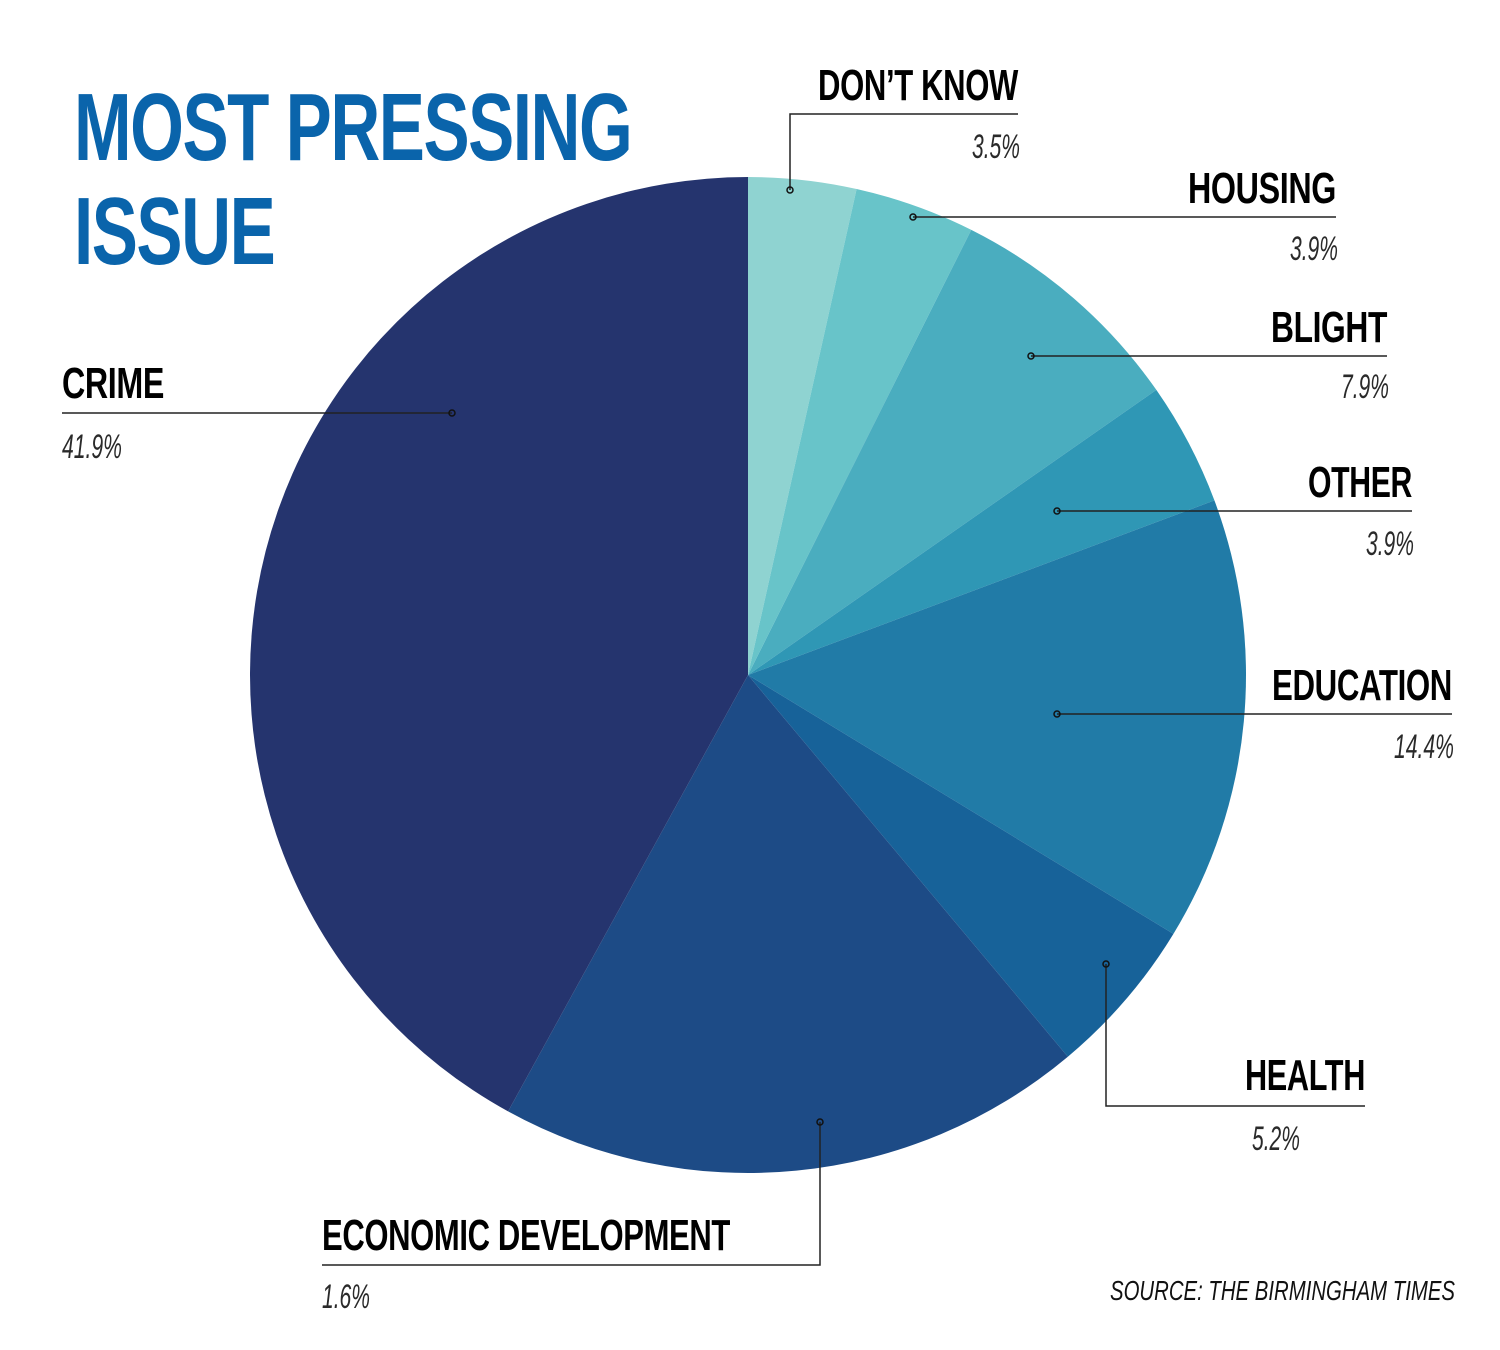 The height and width of the screenshot is (1350, 1500). What do you see at coordinates (175, 231) in the screenshot?
I see `chart-title-line-2: ISSUE` at bounding box center [175, 231].